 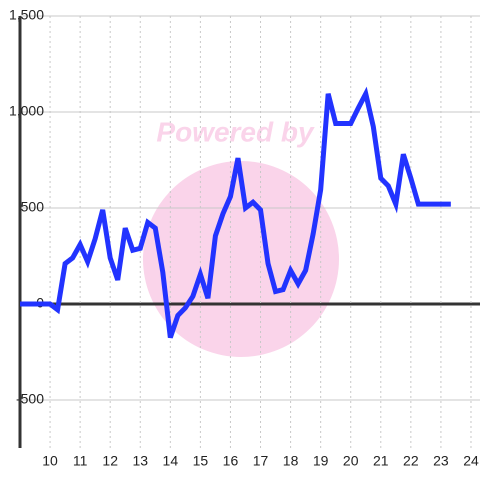 I want to click on x-tick-label: 10, so click(x=50, y=461).